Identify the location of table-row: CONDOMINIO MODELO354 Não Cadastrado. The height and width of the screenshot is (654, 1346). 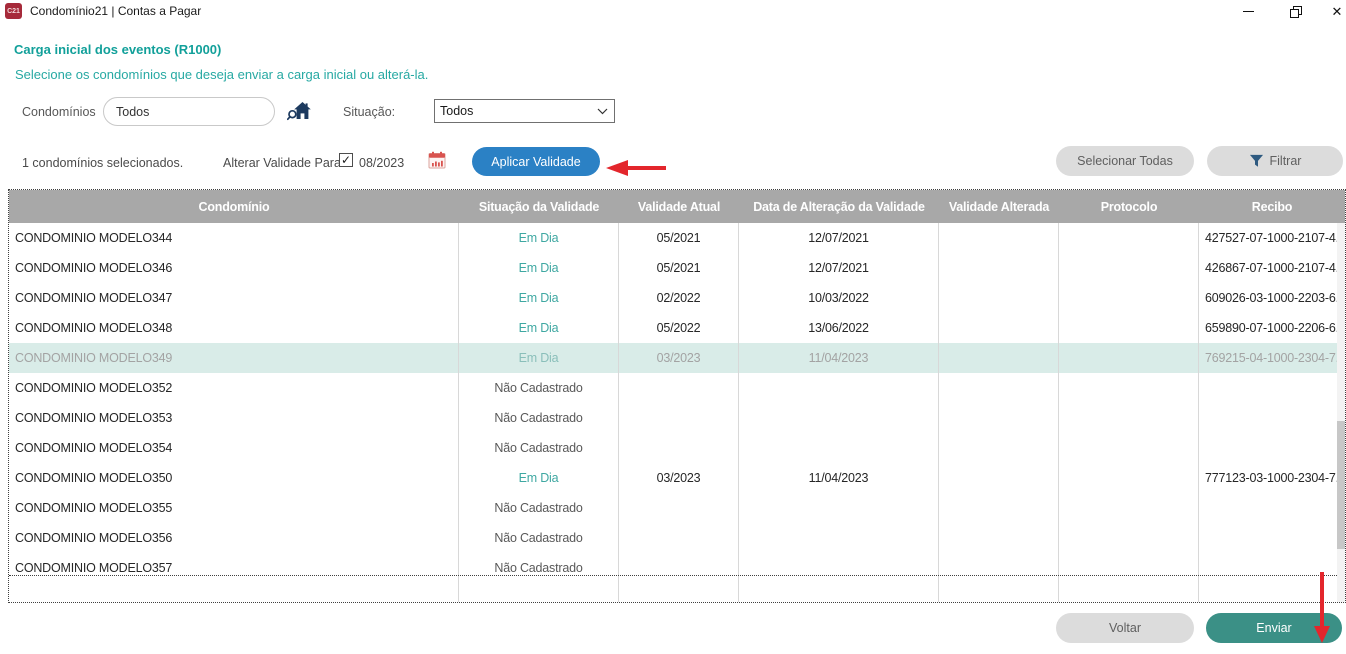
(677, 448).